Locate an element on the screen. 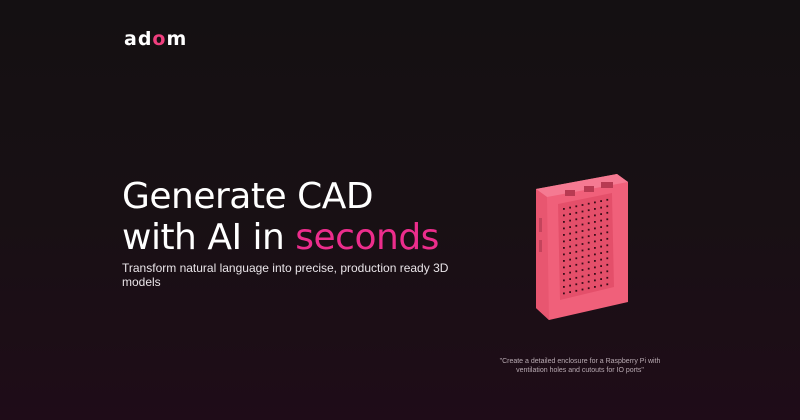 Image resolution: width=800 pixels, height=420 pixels. logo: adom is located at coordinates (156, 39).